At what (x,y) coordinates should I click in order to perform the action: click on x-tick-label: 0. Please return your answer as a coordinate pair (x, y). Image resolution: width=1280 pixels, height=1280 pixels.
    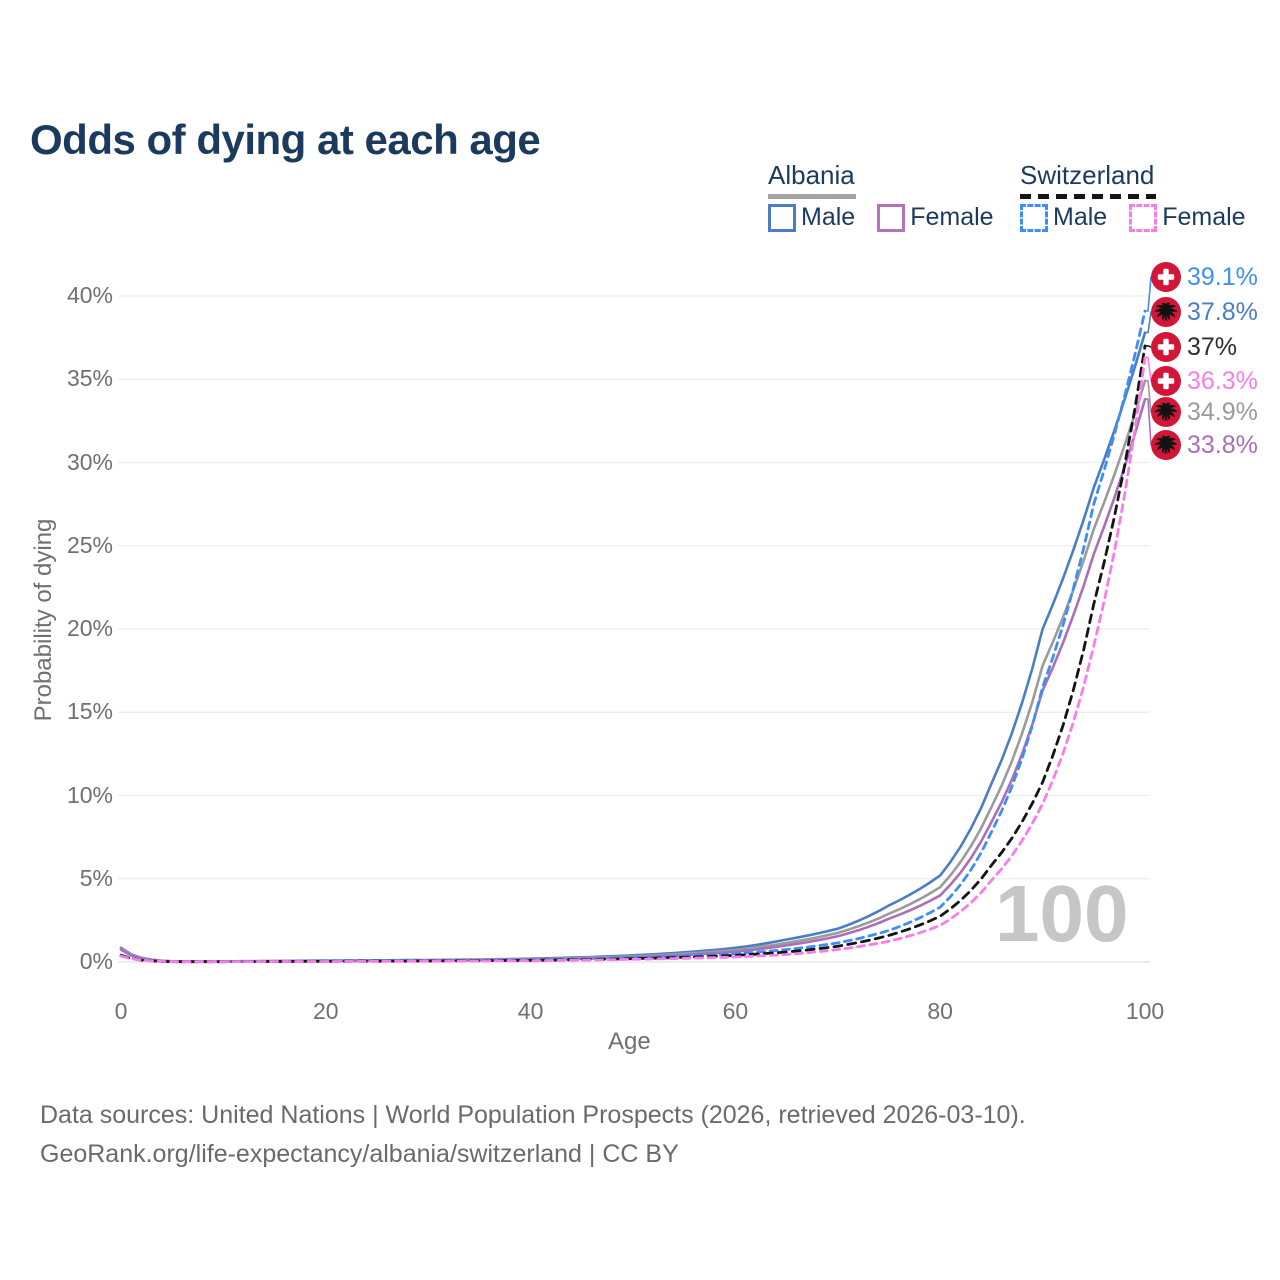
    Looking at the image, I should click on (121, 1011).